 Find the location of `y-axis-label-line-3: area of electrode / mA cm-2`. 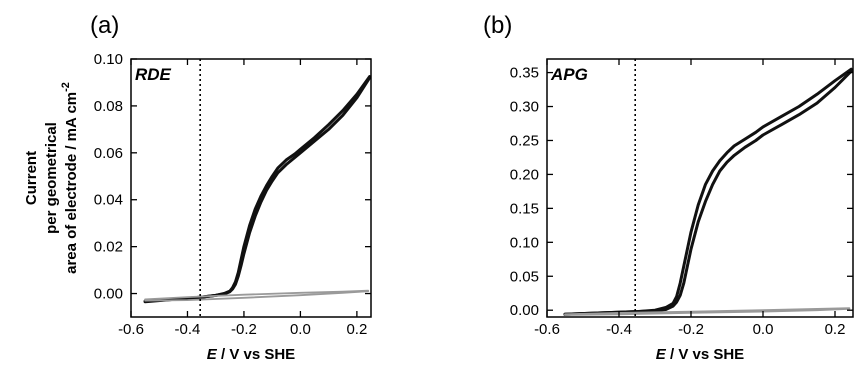

y-axis-label-line-3: area of electrode / mA cm-2 is located at coordinates (70, 178).